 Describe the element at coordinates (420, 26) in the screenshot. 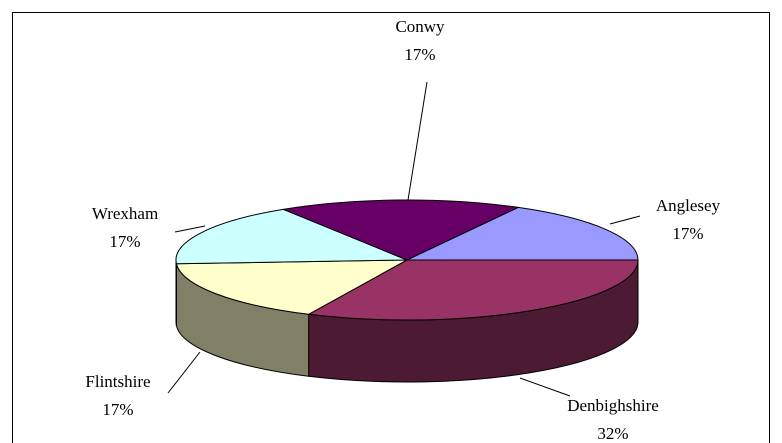

I see `slice-label: Conwy` at that location.